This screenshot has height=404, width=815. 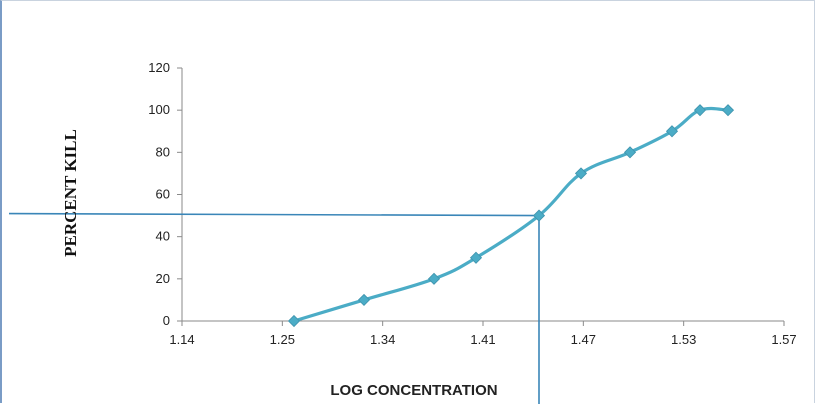 I want to click on y-tick-label: 80, so click(x=163, y=151).